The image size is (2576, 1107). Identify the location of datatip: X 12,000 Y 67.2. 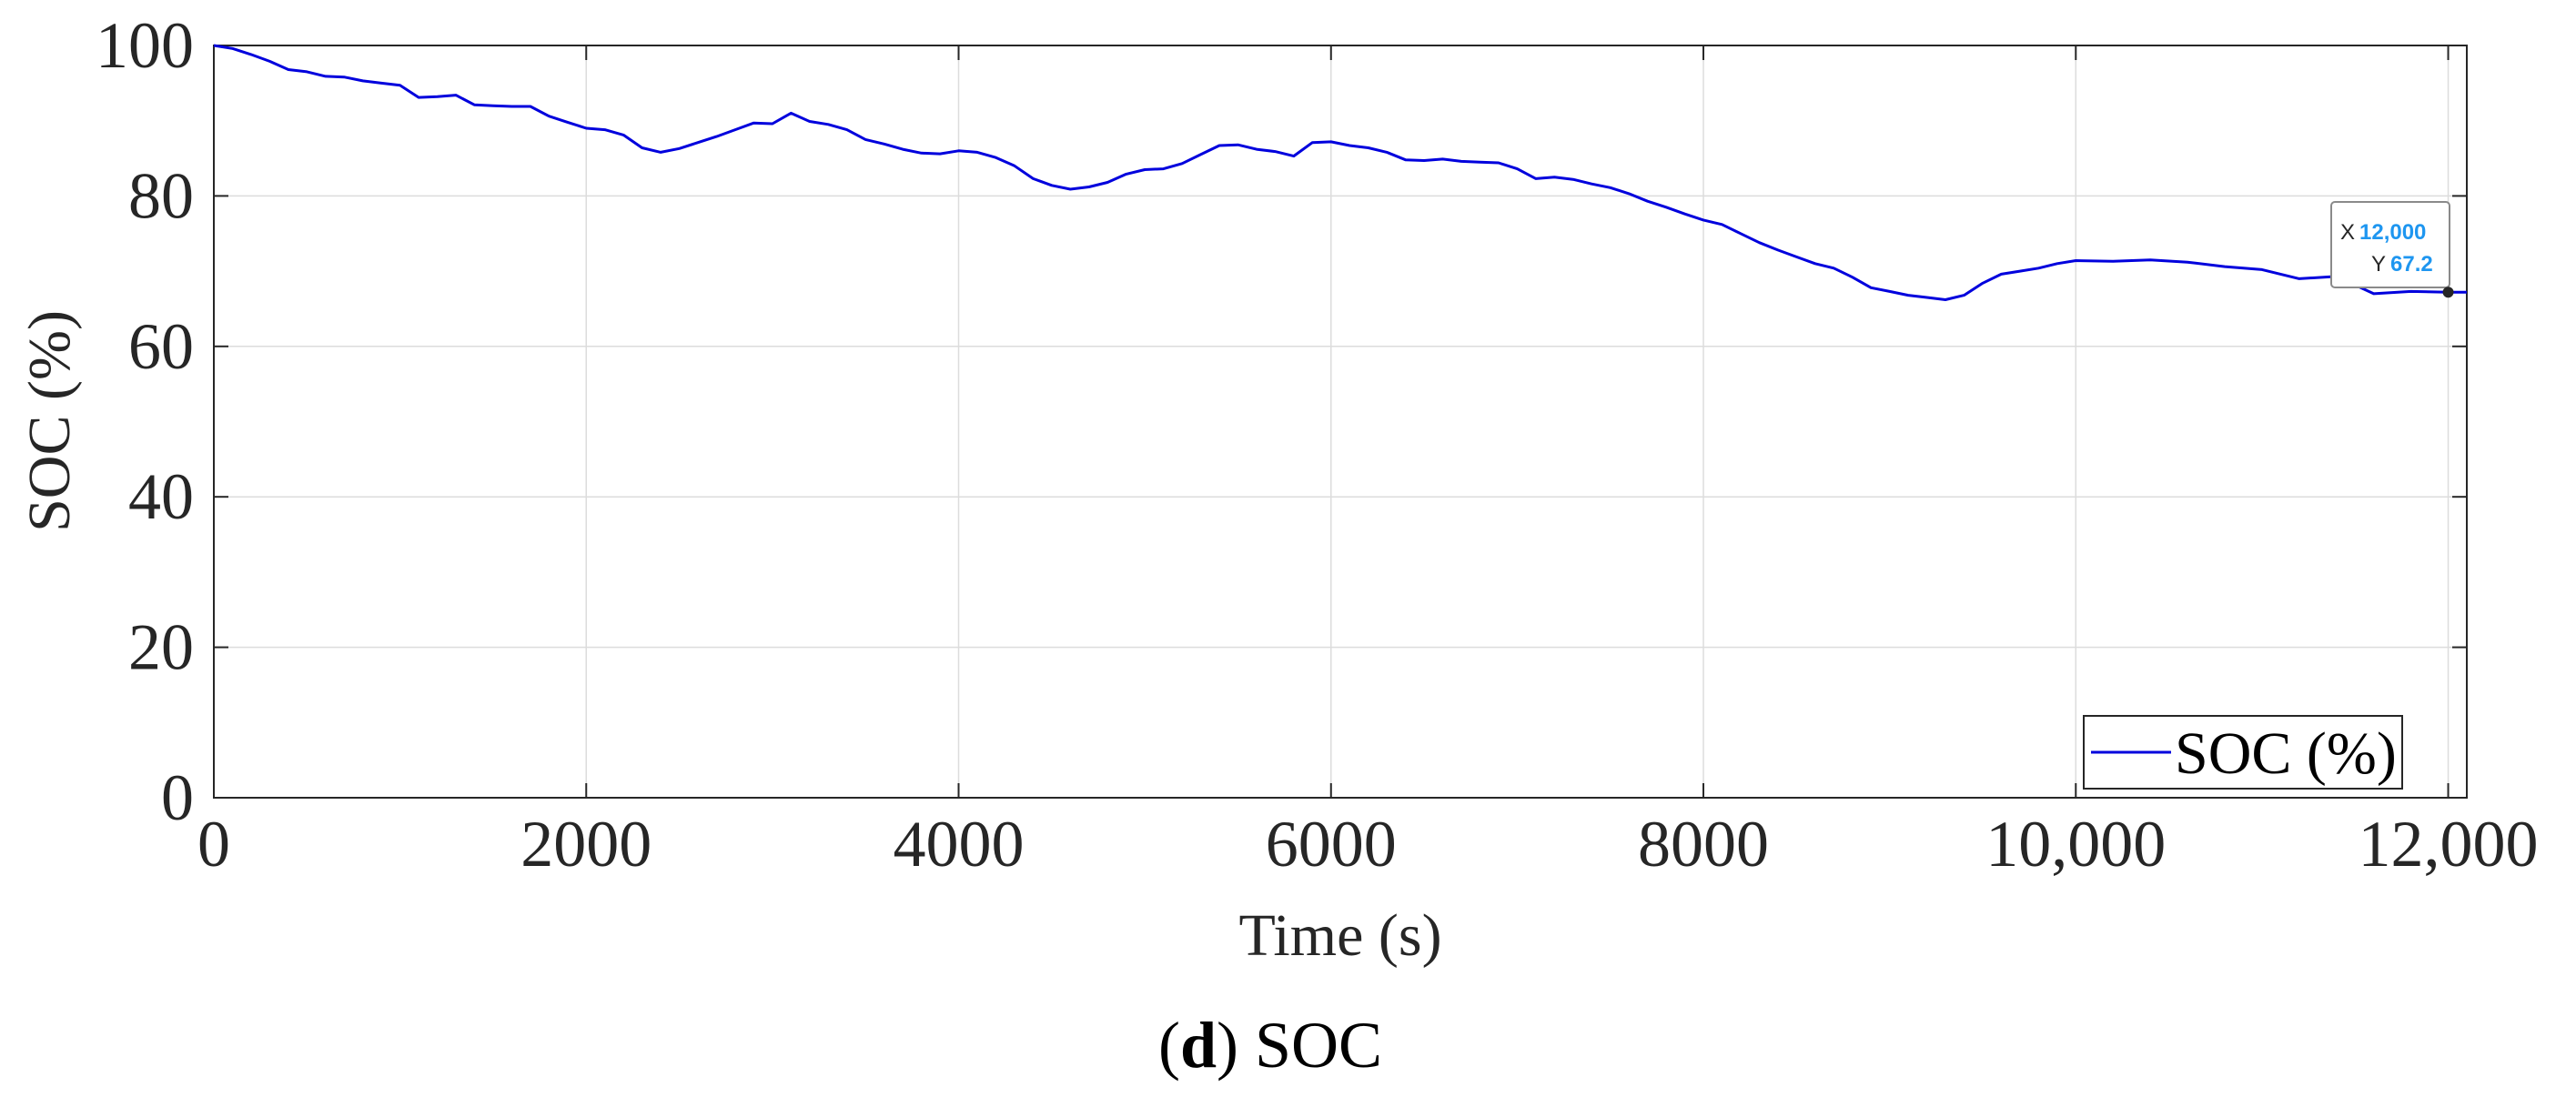
(2392, 249).